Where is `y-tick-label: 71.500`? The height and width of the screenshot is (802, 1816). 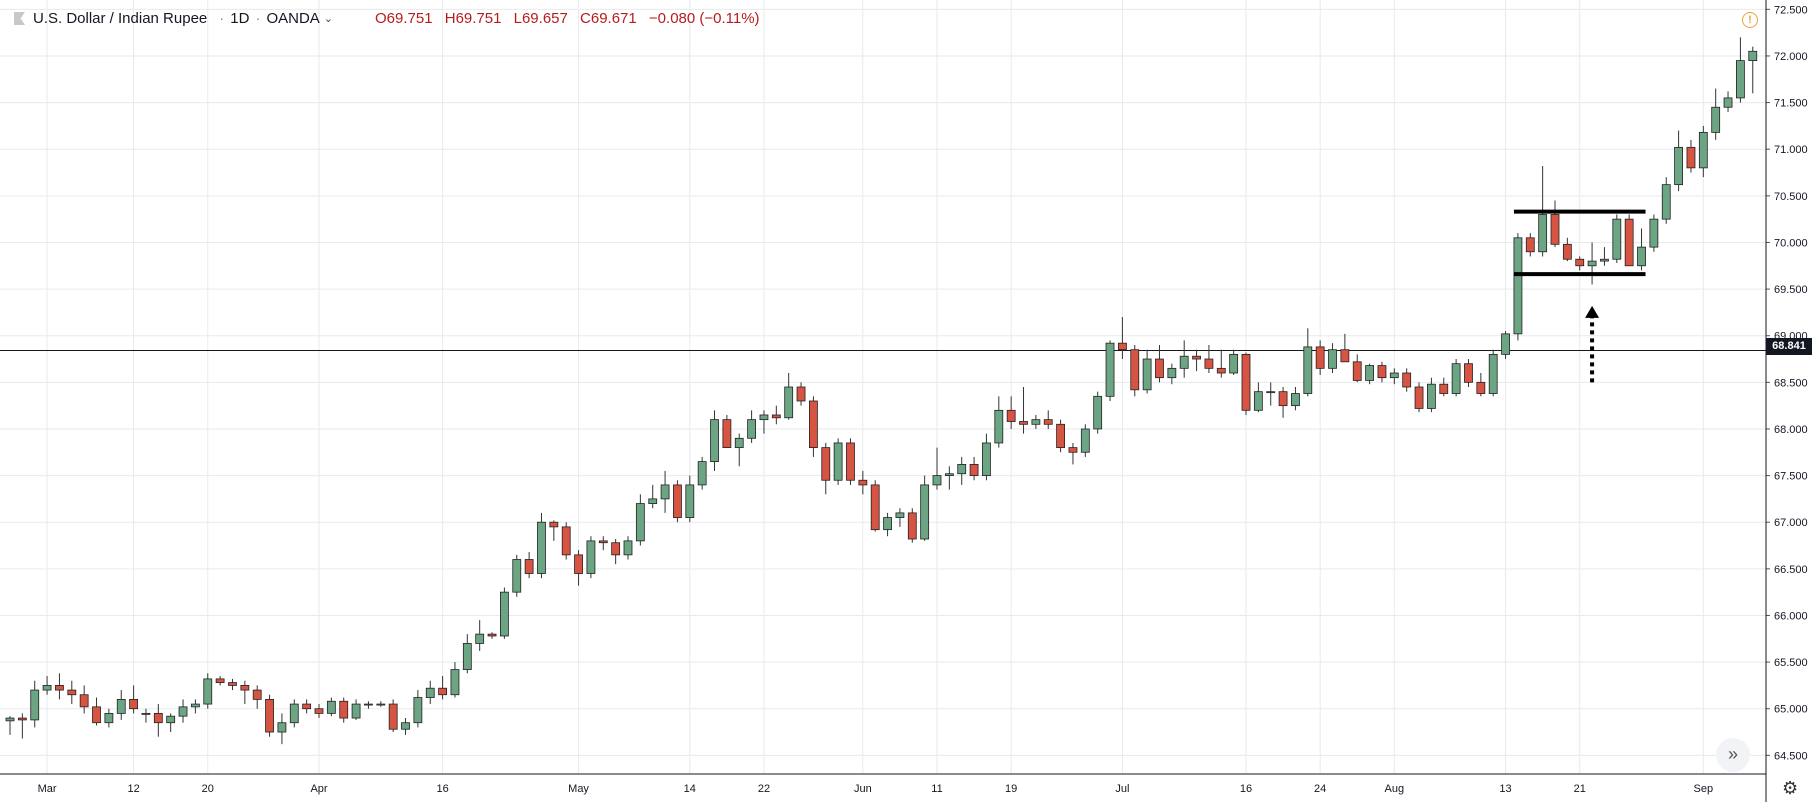 y-tick-label: 71.500 is located at coordinates (1791, 104).